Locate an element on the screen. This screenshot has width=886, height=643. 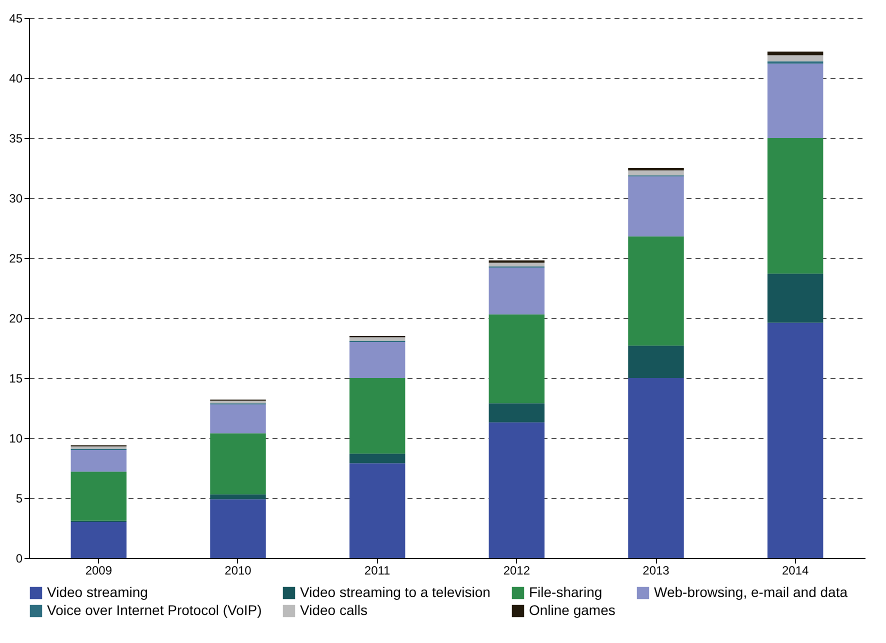
legend-label: Online games is located at coordinates (572, 610).